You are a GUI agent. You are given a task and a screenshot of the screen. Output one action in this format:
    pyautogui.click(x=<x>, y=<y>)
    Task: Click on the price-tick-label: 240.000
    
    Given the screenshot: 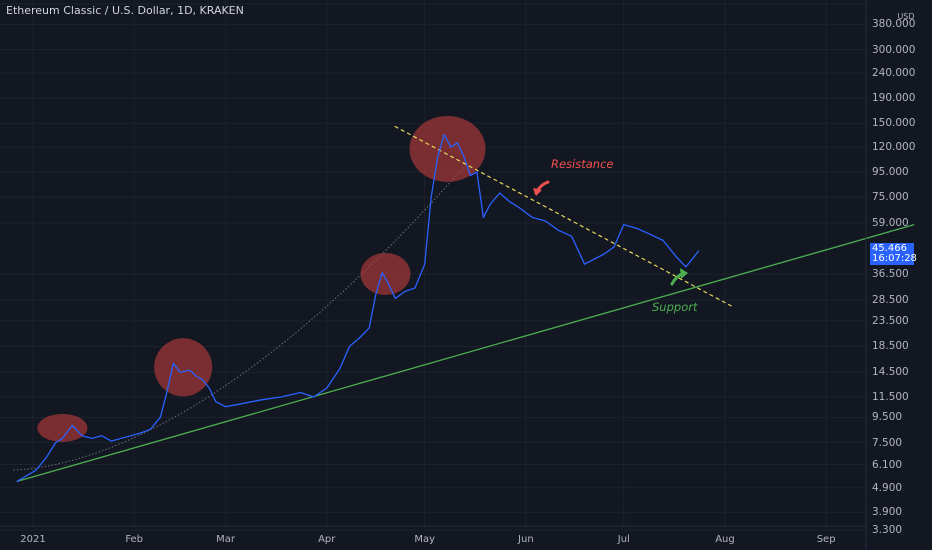 What is the action you would take?
    pyautogui.click(x=894, y=73)
    